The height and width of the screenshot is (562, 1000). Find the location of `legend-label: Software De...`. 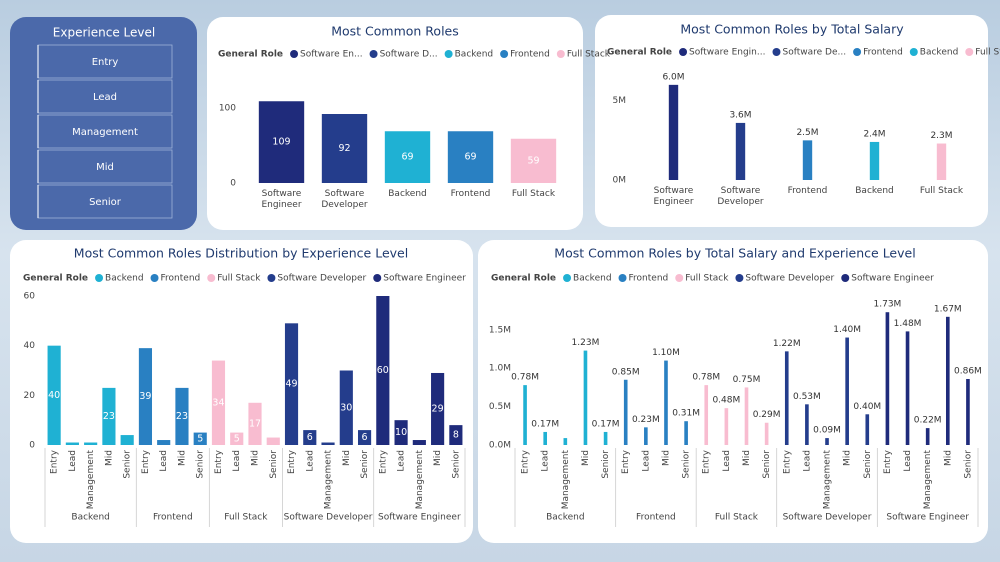

legend-label: Software De... is located at coordinates (814, 53).